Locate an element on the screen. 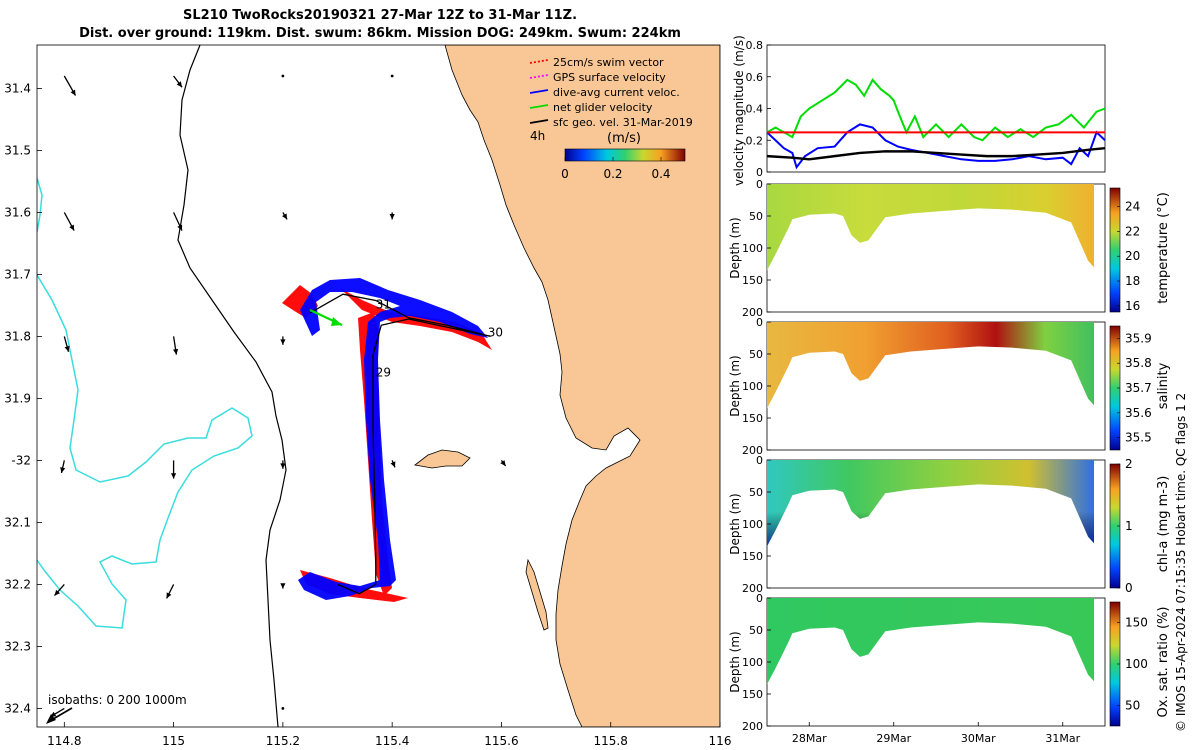 The width and height of the screenshot is (1200, 750). map-y-tick-label: 31.4 is located at coordinates (17, 88).